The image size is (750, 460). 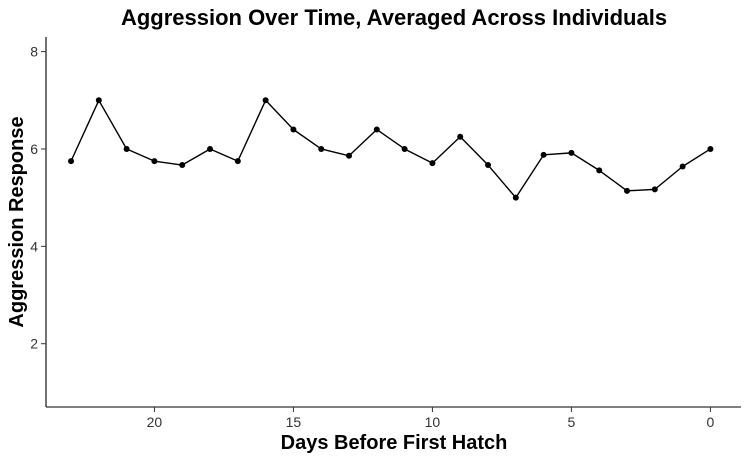 I want to click on y-tick-label: 2, so click(x=34, y=344).